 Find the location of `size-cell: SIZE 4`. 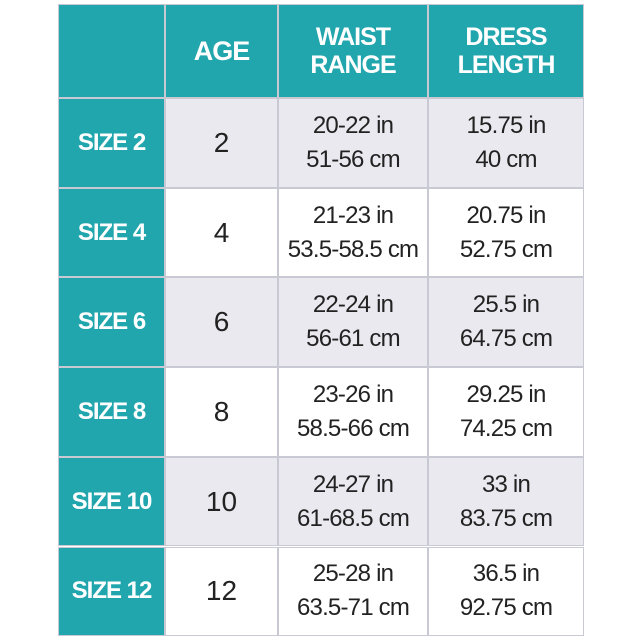

size-cell: SIZE 4 is located at coordinates (111, 232).